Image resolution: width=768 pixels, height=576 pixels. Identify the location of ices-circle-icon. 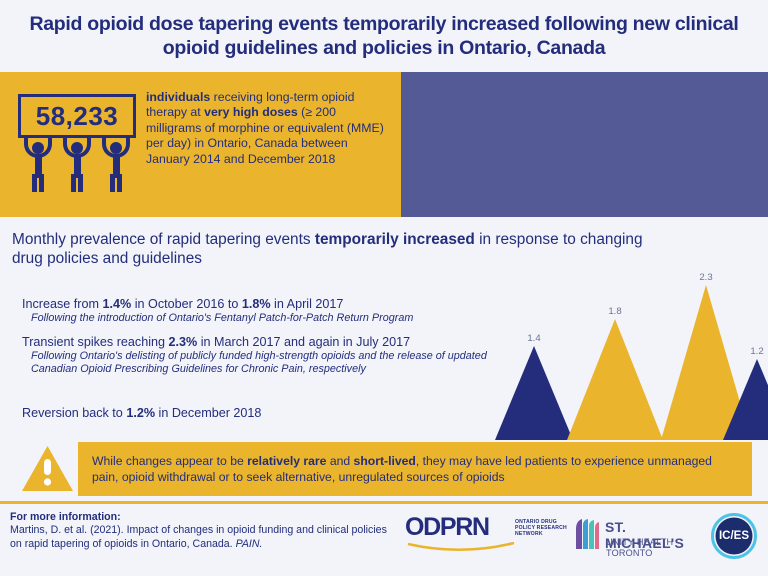
(734, 536).